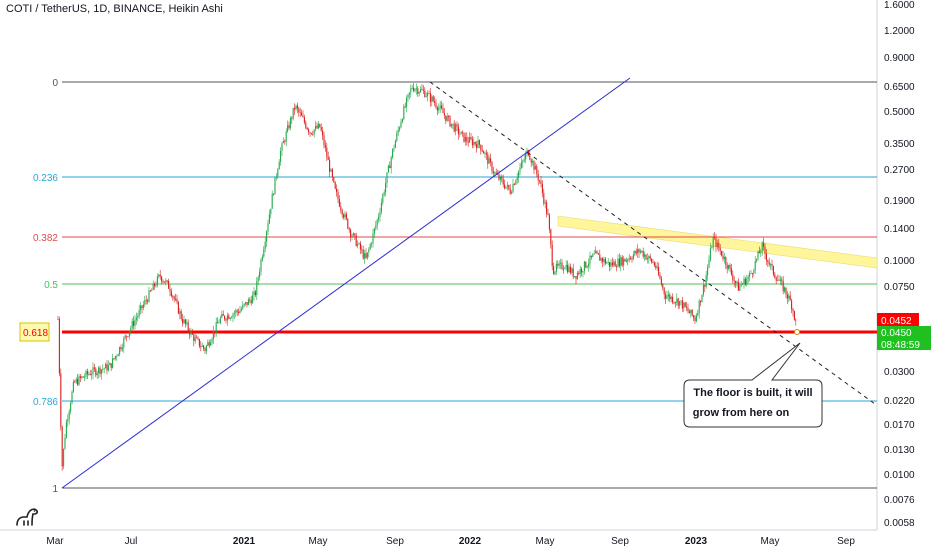 The image size is (932, 555). I want to click on price-tick-label: 0.0750, so click(899, 287).